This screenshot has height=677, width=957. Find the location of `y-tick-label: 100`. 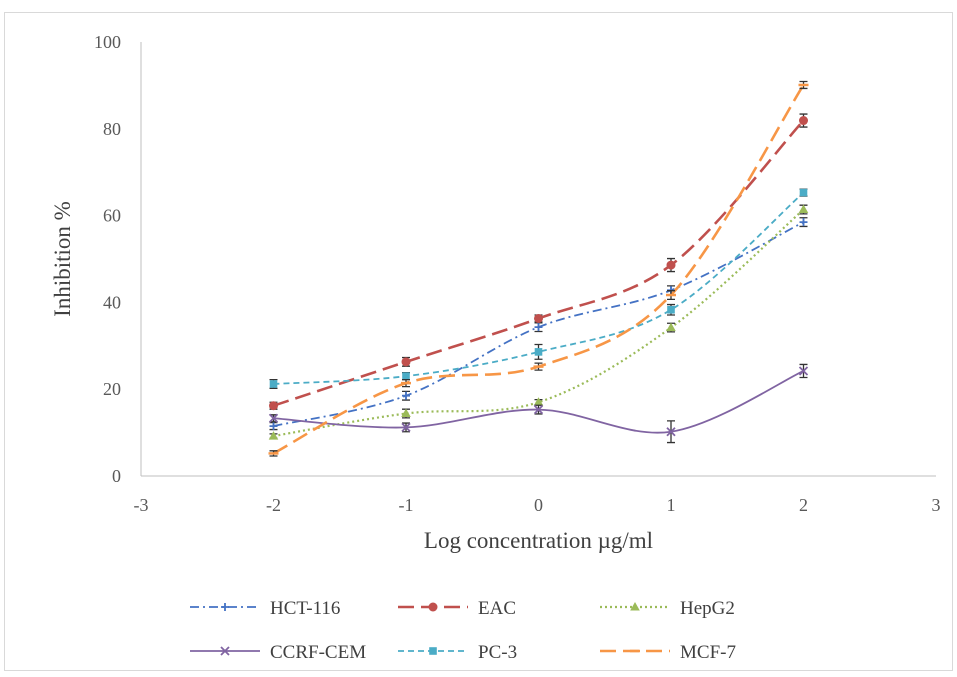

y-tick-label: 100 is located at coordinates (107, 42).